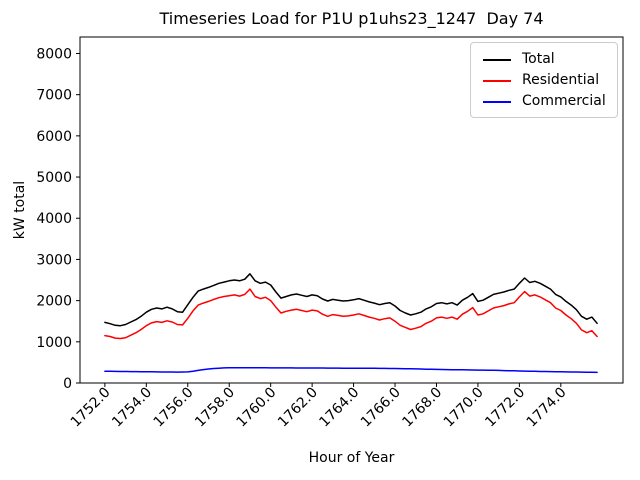 The image size is (640, 480). What do you see at coordinates (497, 101) in the screenshot?
I see `legend-line-sample-commercial` at bounding box center [497, 101].